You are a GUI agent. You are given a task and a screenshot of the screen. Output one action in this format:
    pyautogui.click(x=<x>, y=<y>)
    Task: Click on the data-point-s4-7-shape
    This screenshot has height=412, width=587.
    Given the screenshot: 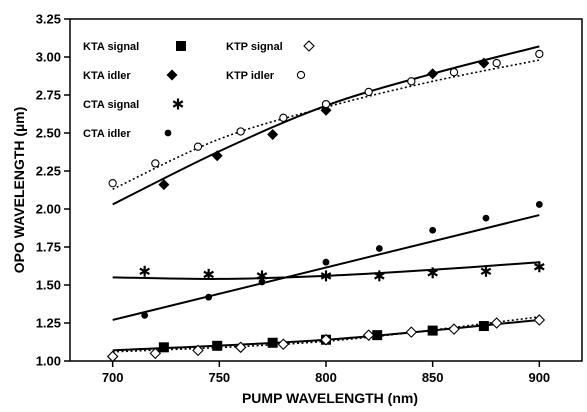 What is the action you would take?
    pyautogui.click(x=368, y=92)
    